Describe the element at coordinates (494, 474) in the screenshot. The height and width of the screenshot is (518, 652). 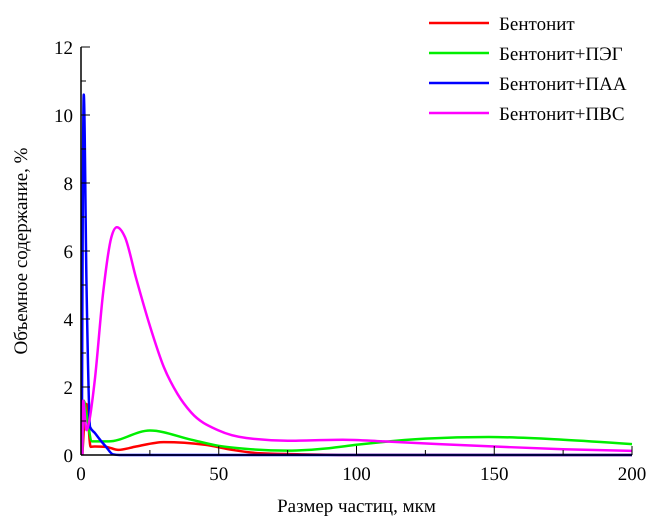
I see `x-tick-label: 150` at that location.